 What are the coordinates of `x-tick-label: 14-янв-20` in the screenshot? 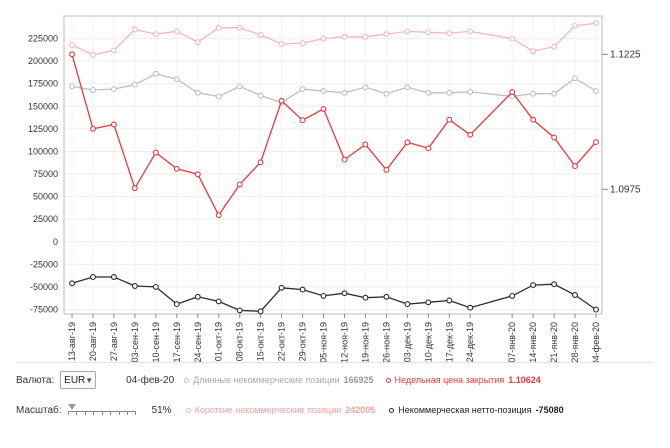 It's located at (533, 342).